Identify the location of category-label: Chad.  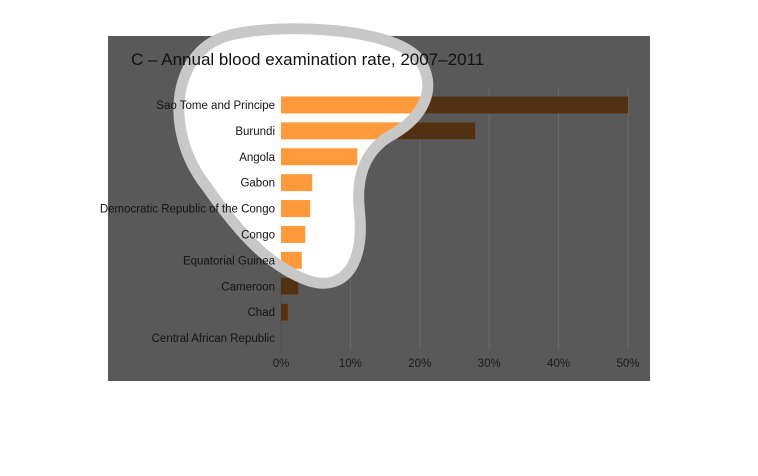
(262, 313).